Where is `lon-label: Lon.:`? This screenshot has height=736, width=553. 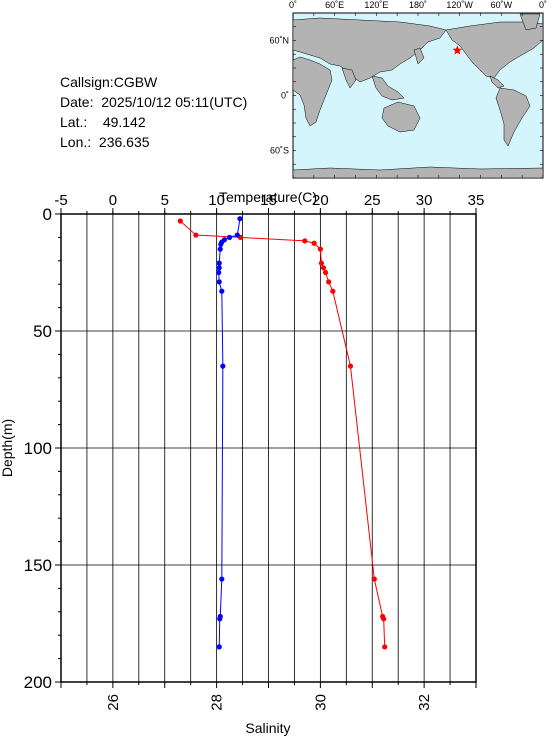
lon-label: Lon.: is located at coordinates (76, 142).